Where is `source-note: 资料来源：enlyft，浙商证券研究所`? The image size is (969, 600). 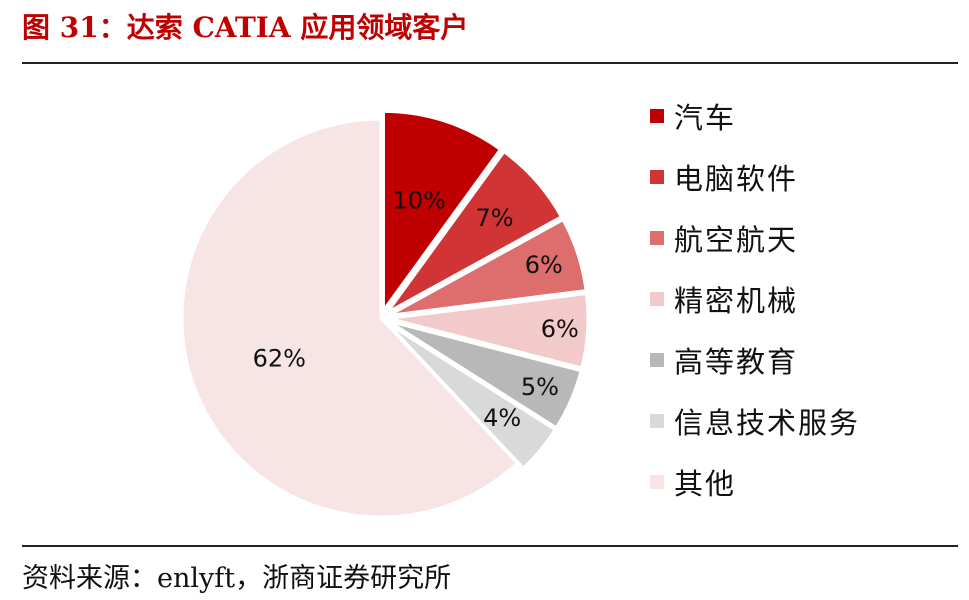
source-note: 资料来源：enlyft，浙商证券研究所 is located at coordinates (237, 578).